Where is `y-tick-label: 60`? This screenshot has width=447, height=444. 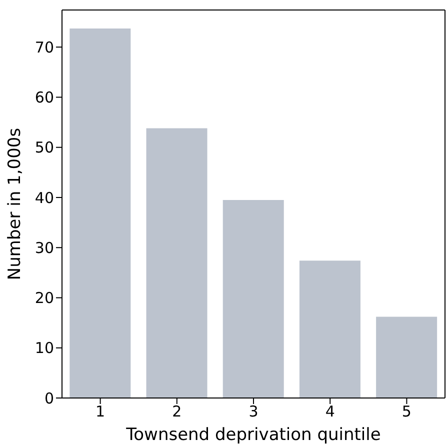
y-tick-label: 60 is located at coordinates (44, 97).